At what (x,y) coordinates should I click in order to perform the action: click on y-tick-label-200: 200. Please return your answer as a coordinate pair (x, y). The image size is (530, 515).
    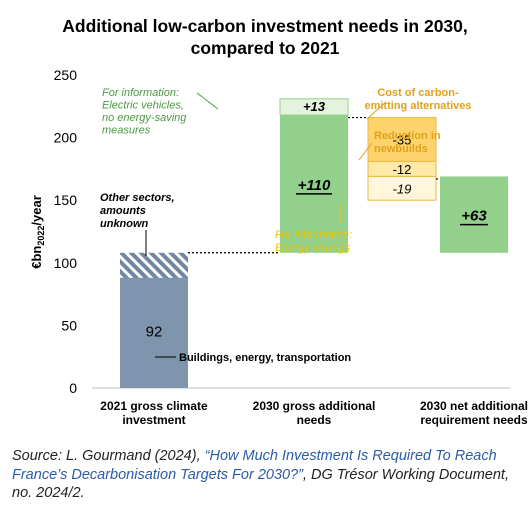
    Looking at the image, I should click on (66, 138).